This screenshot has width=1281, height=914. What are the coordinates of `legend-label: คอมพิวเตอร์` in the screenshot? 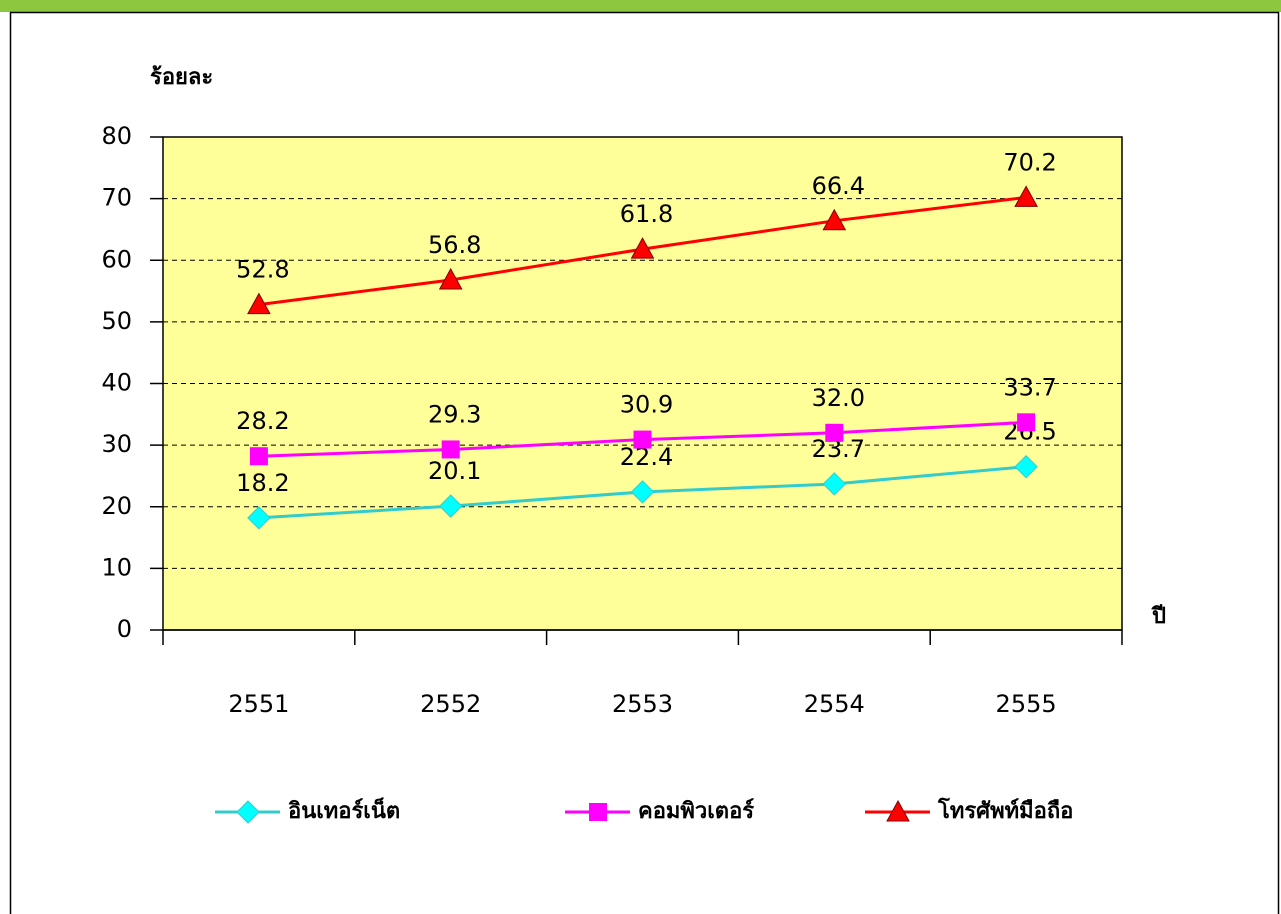 It's located at (696, 811).